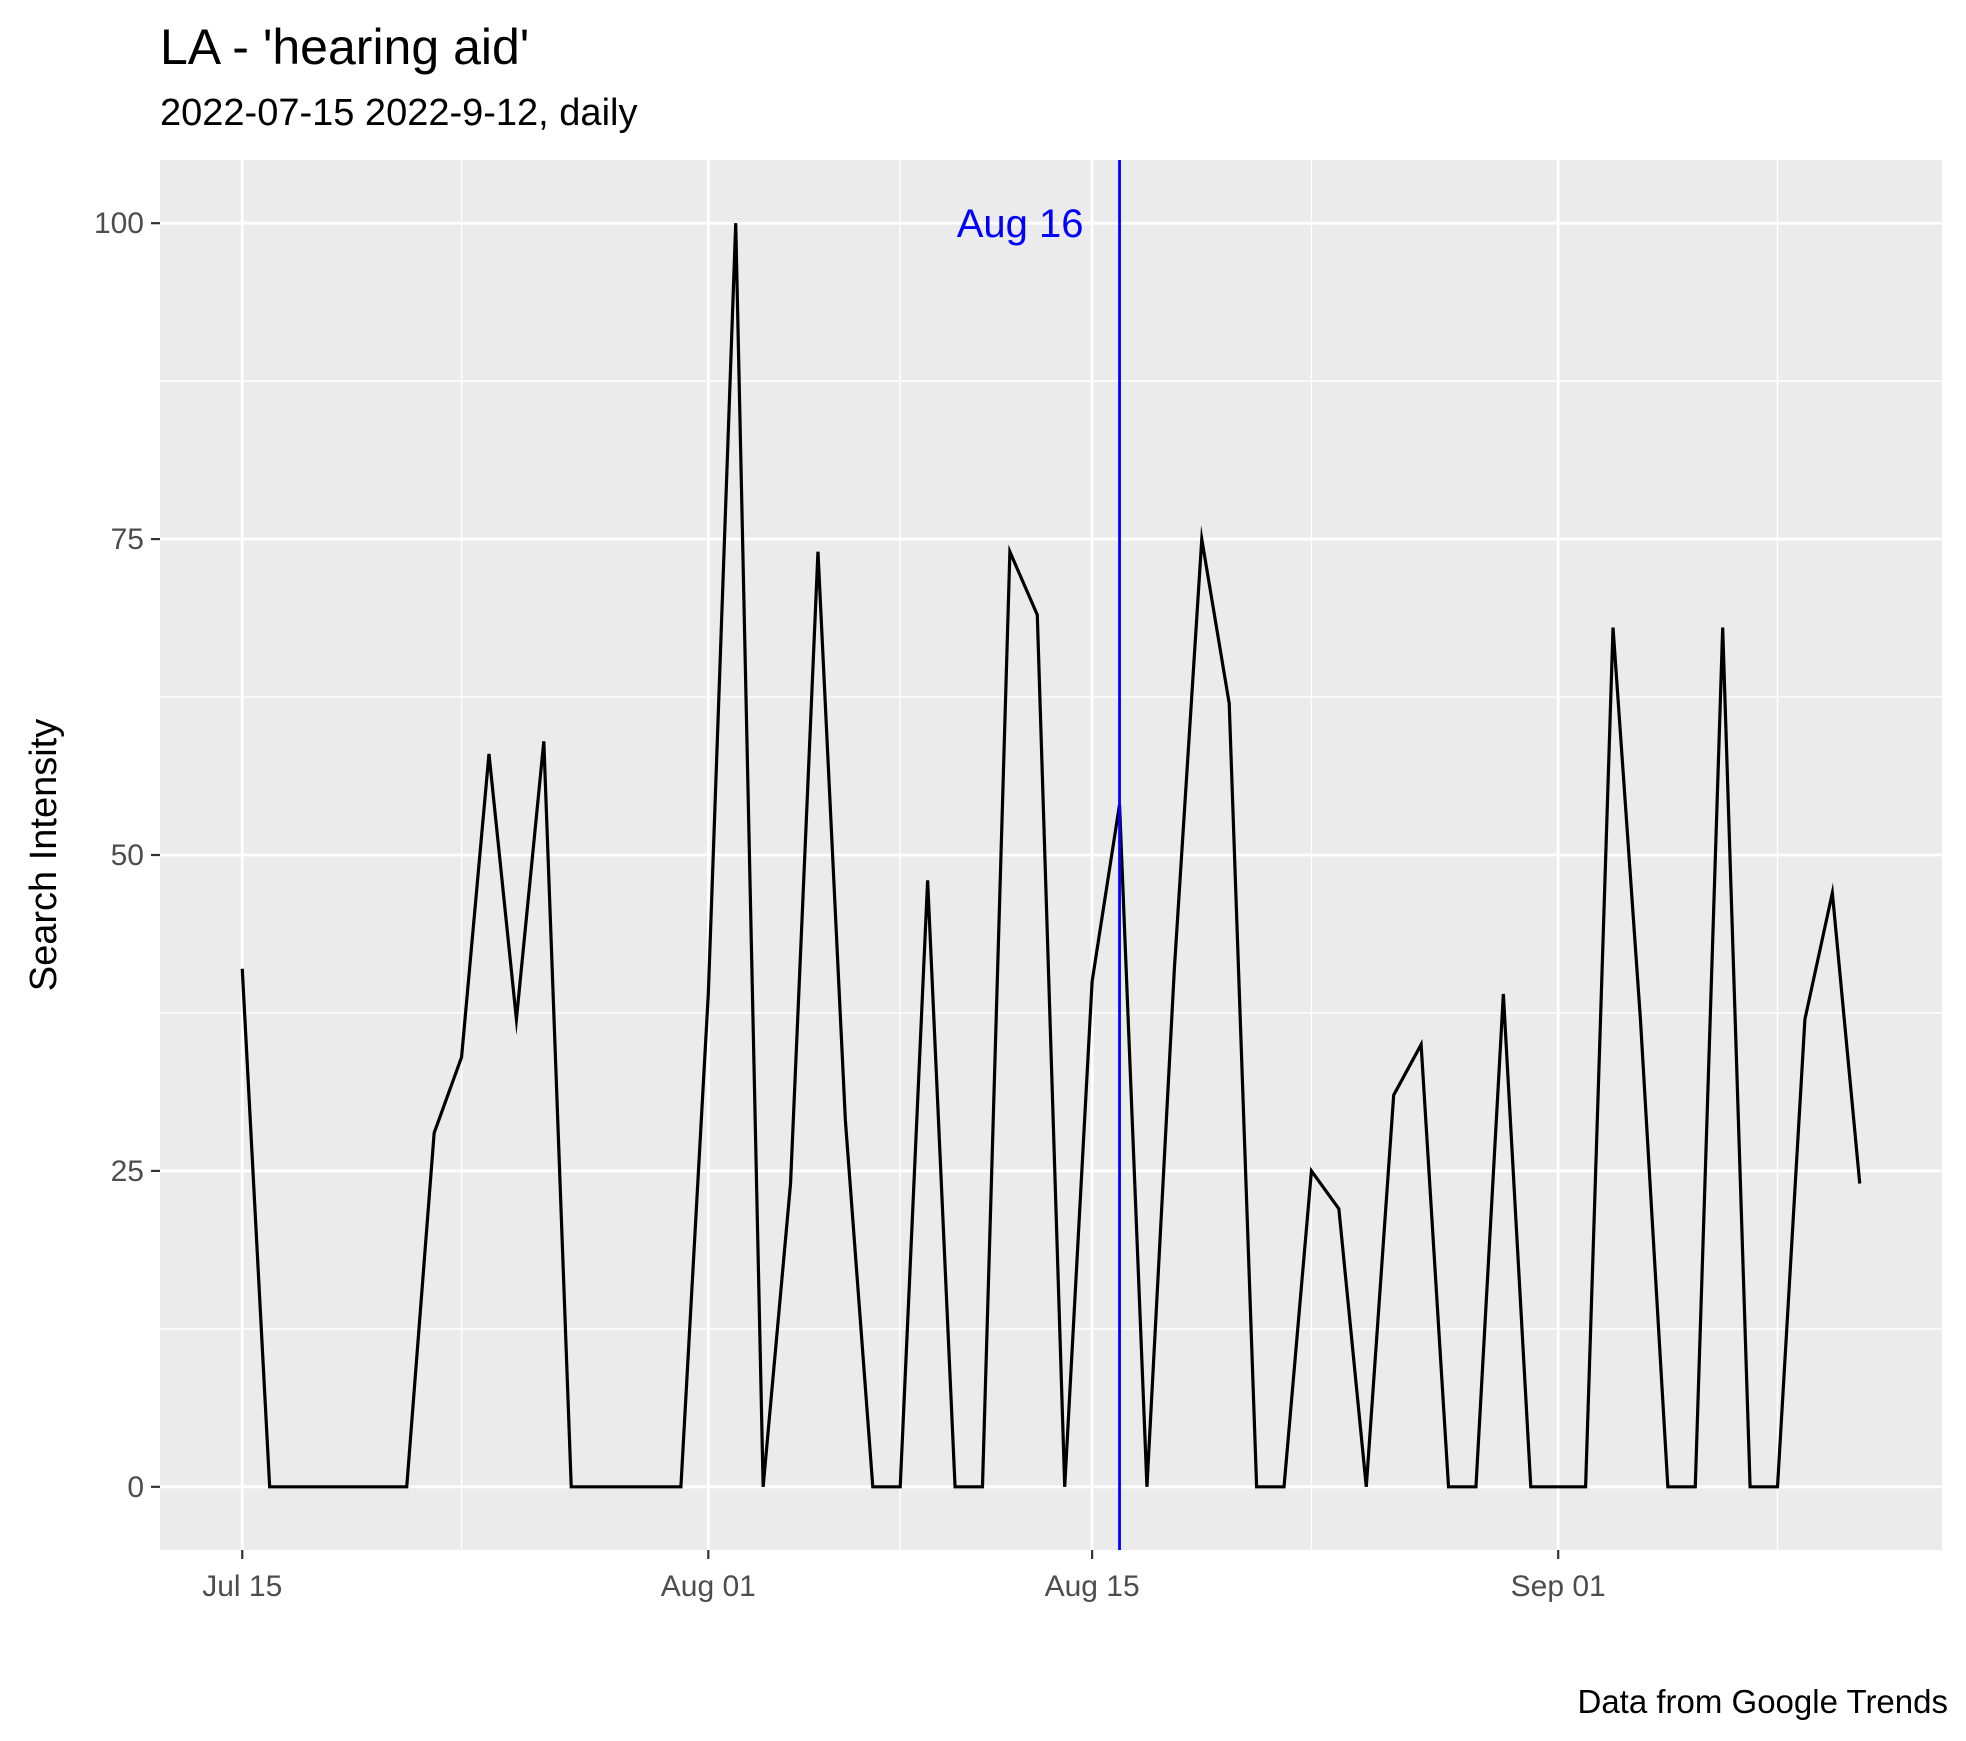 Image resolution: width=1966 pixels, height=1741 pixels. Describe the element at coordinates (127, 1171) in the screenshot. I see `y-tick-label: 25` at that location.